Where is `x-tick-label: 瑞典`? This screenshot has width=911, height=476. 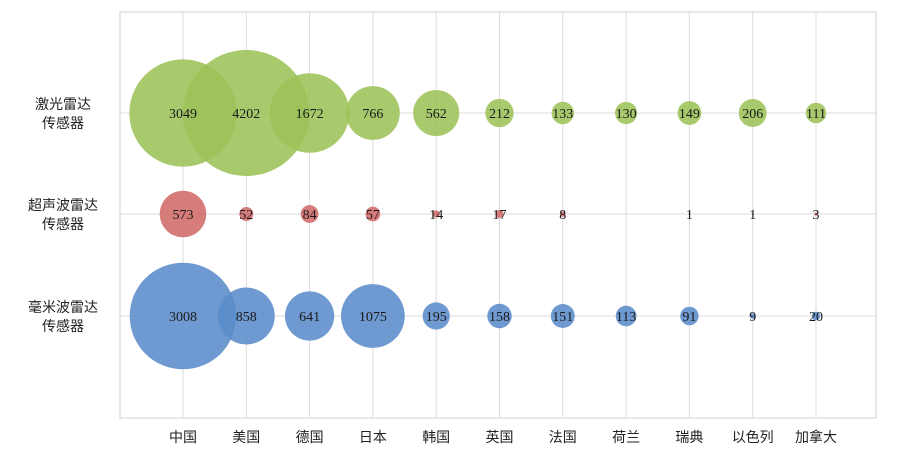 x-tick-label: 瑞典 is located at coordinates (689, 438).